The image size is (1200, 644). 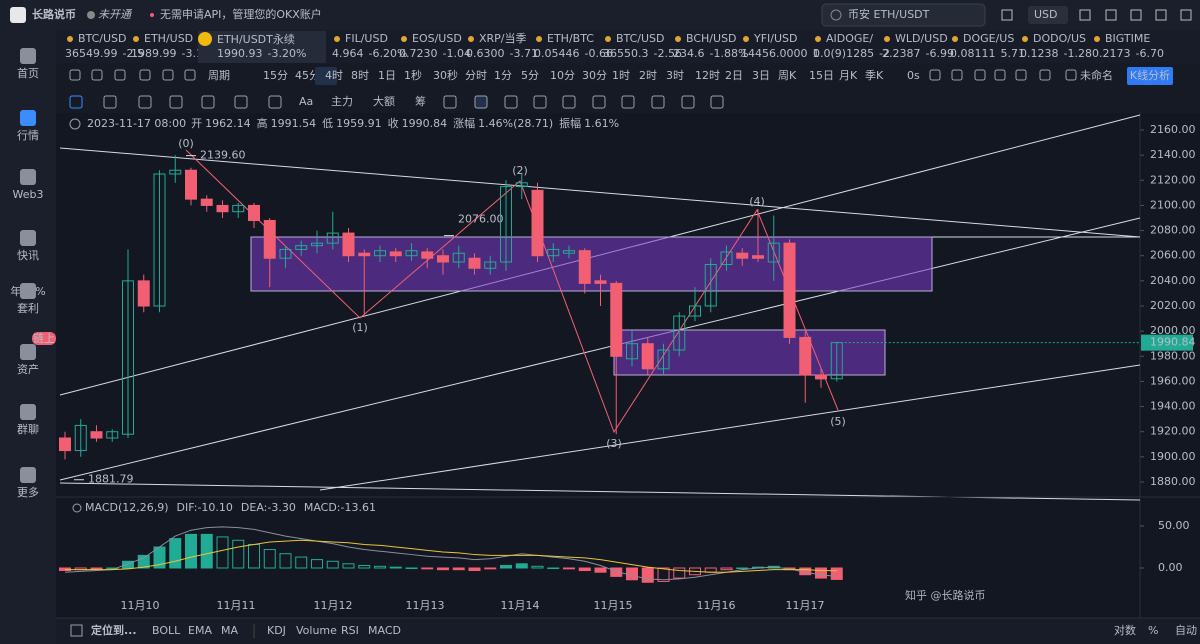 I want to click on timeframe: 3时, so click(x=675, y=75).